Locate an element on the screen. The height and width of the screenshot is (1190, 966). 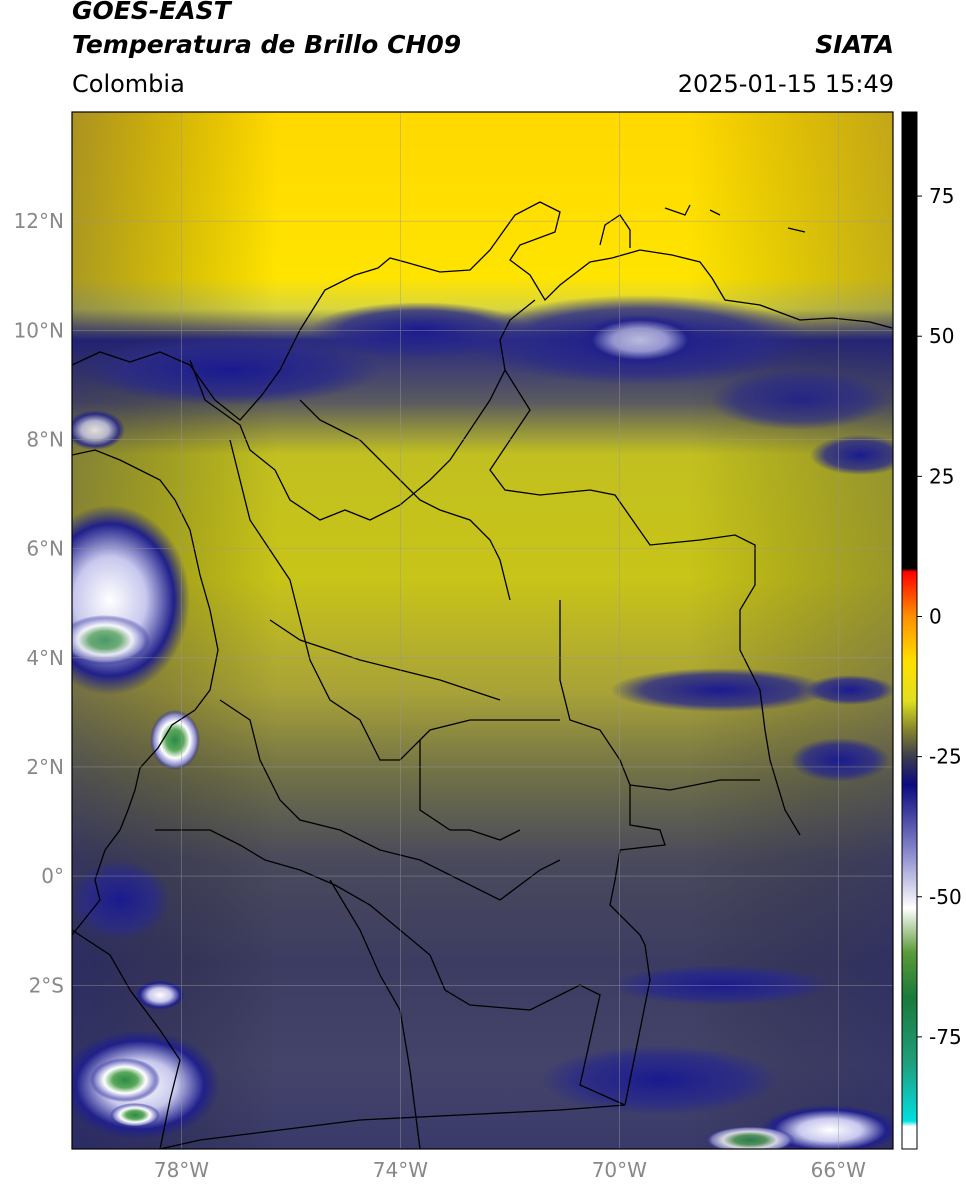
longitude-labels: 78°W 74°W 70°W 66°W is located at coordinates (510, 1170).